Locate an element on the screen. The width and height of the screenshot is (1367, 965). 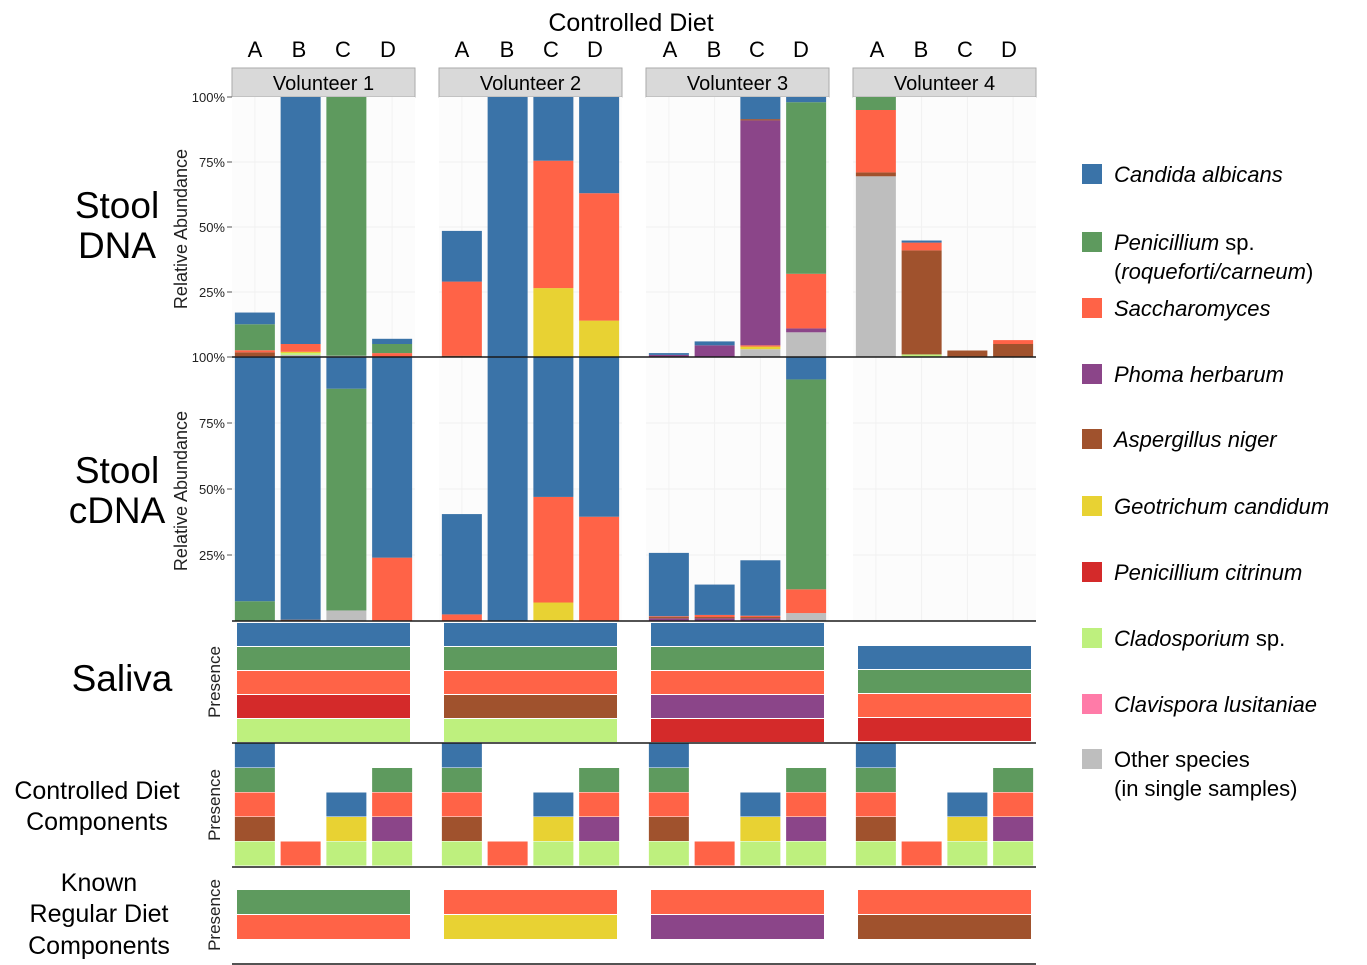
legend-label: Geotrichum candidum is located at coordinates (1221, 506).